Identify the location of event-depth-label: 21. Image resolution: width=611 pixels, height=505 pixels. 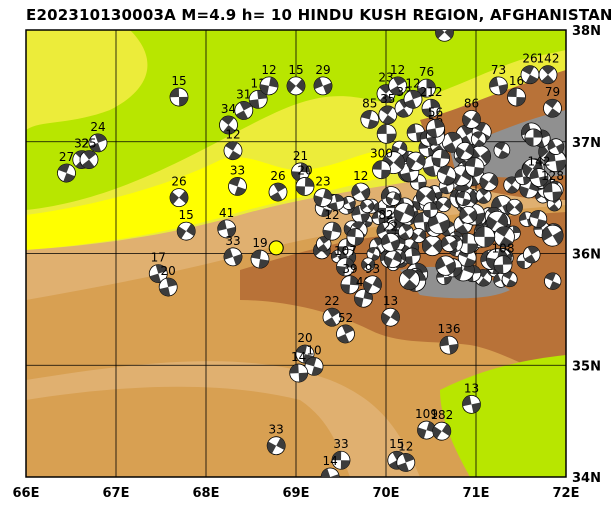
(300, 156).